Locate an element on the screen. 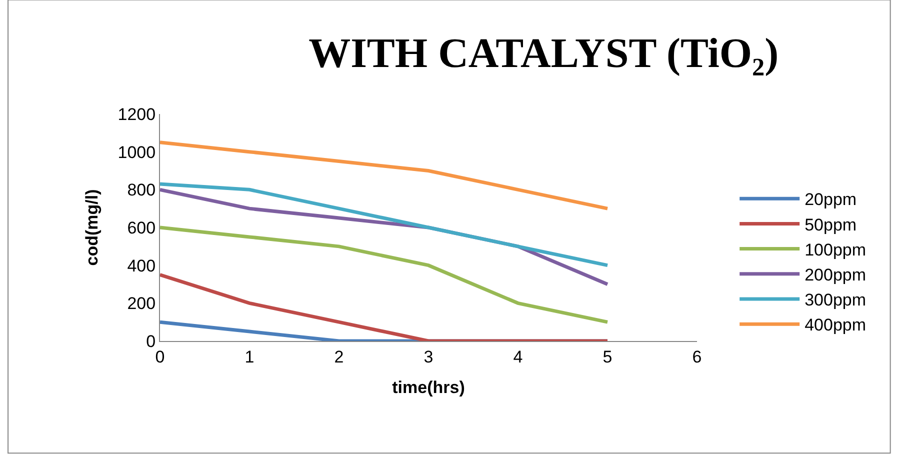 Image resolution: width=906 pixels, height=455 pixels. x-tick-label: 5 is located at coordinates (607, 356).